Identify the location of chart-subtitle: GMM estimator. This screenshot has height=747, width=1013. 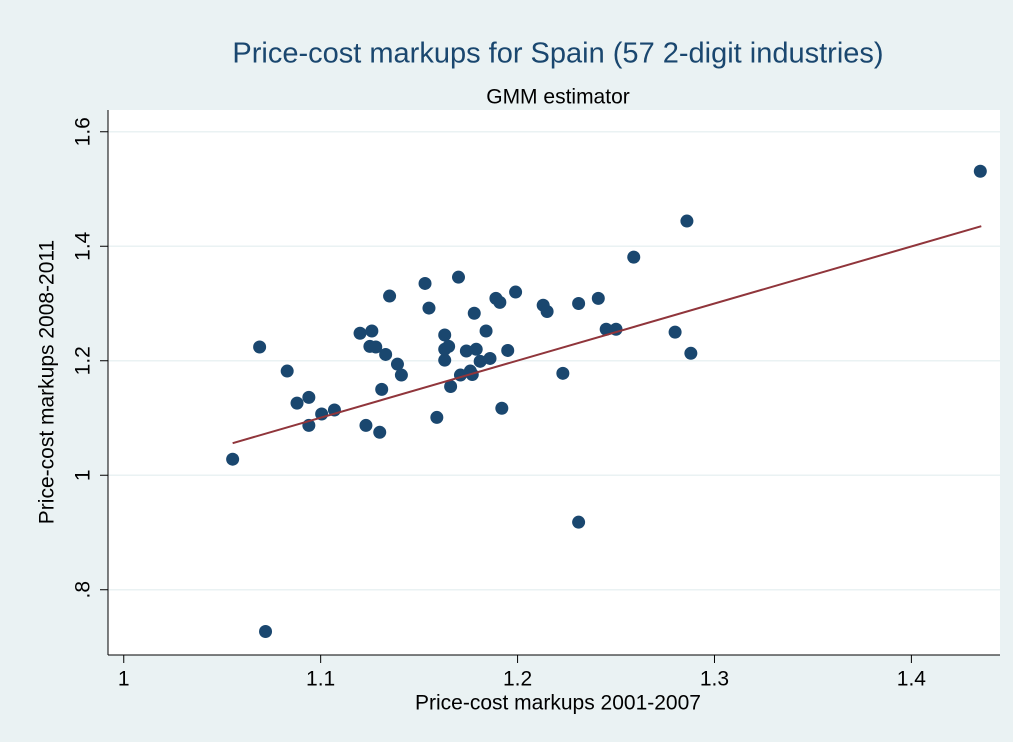
(558, 97).